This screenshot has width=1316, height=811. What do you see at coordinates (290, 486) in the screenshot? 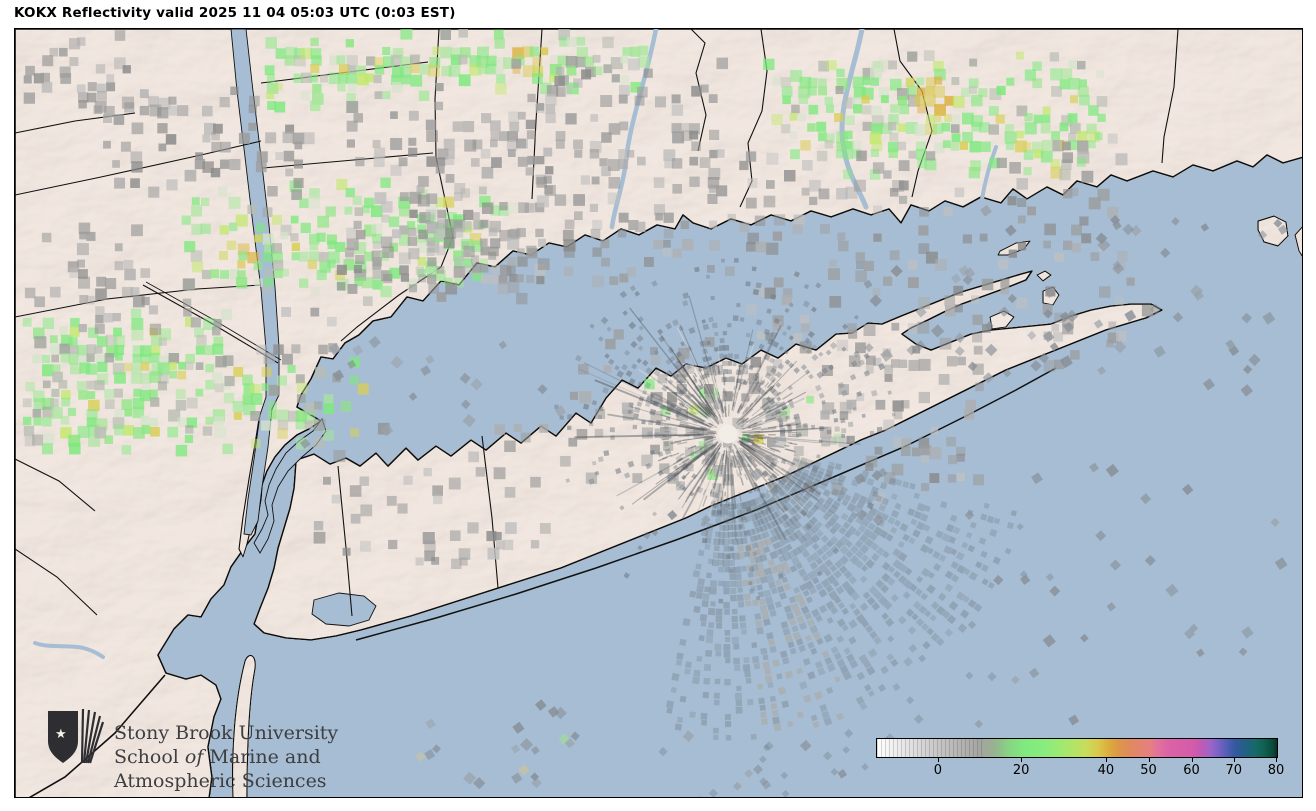
I see `east-river` at bounding box center [290, 486].